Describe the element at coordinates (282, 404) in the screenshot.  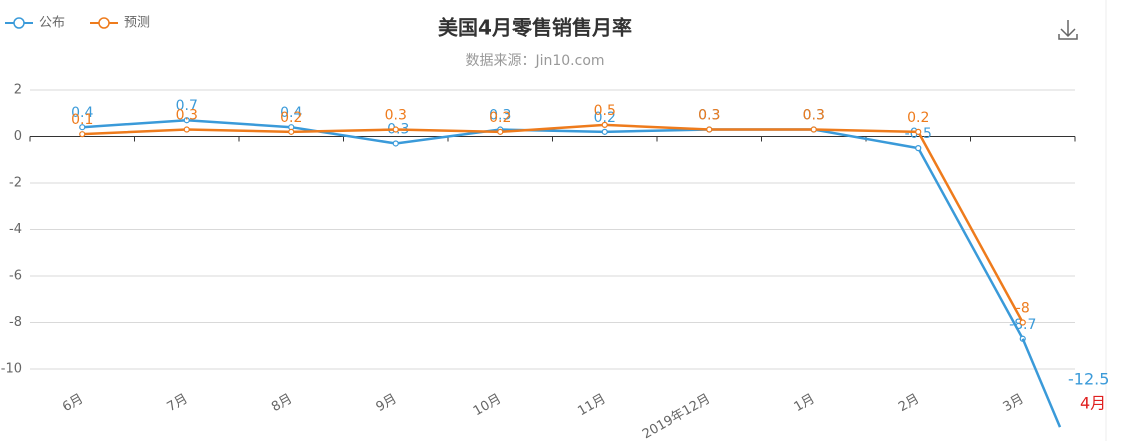
I see `x-tick-label: 8月` at that location.